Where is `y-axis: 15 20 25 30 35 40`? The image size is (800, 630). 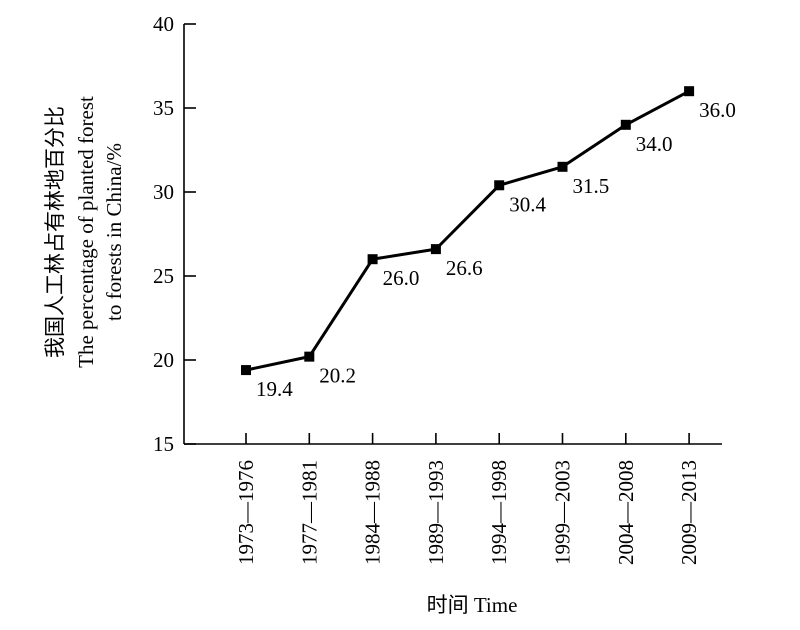 y-axis: 15 20 25 30 35 40 is located at coordinates (174, 234).